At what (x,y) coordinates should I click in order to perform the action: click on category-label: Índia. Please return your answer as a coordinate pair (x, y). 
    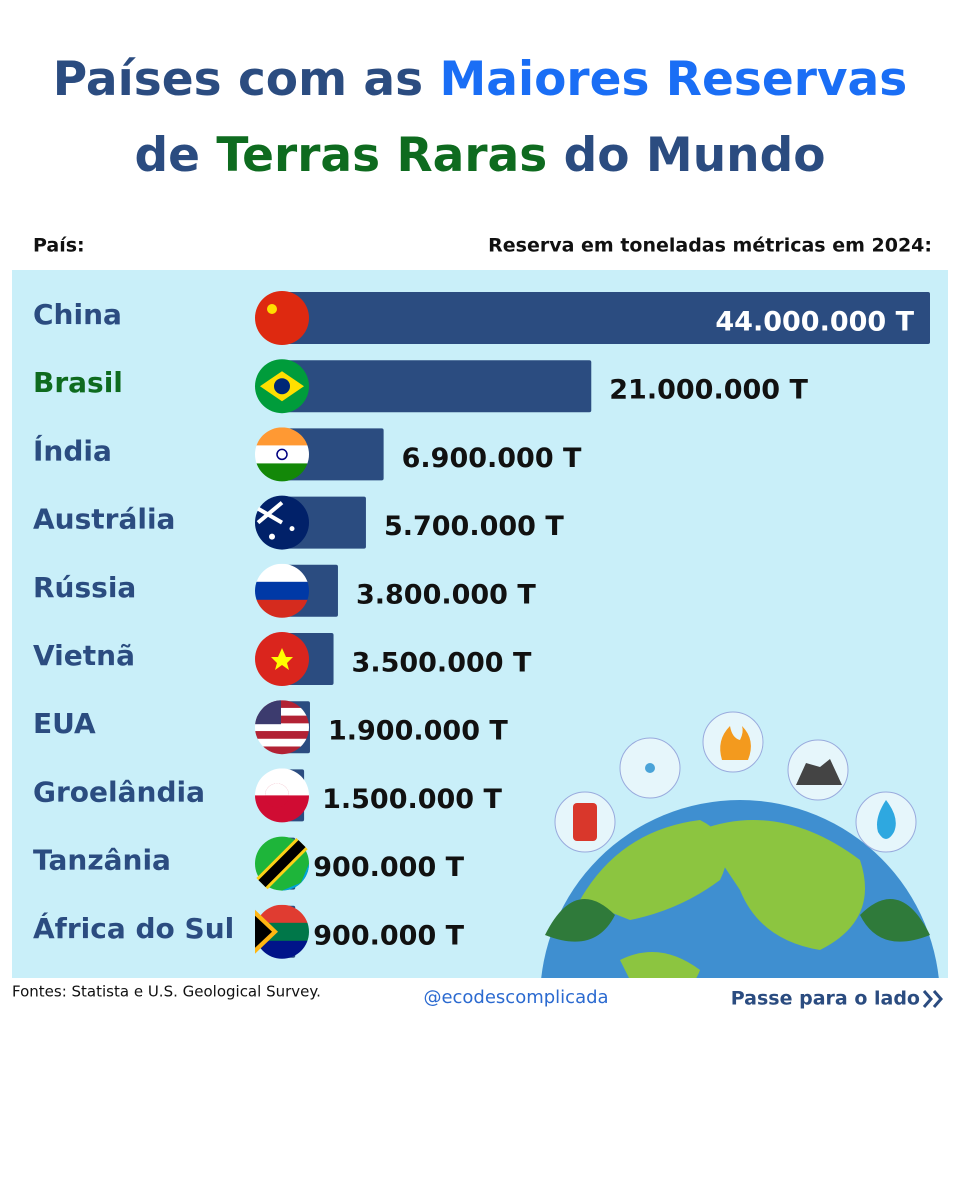
    Looking at the image, I should click on (72, 450).